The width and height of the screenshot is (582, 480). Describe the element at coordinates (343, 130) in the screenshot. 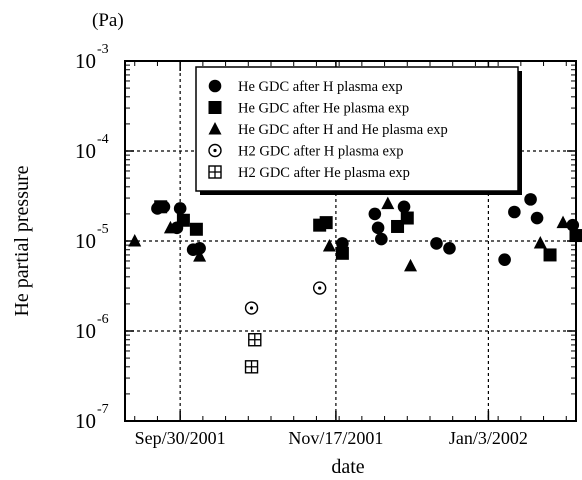

I see `legend-entry-label: He GDC after H and He plasma exp` at that location.